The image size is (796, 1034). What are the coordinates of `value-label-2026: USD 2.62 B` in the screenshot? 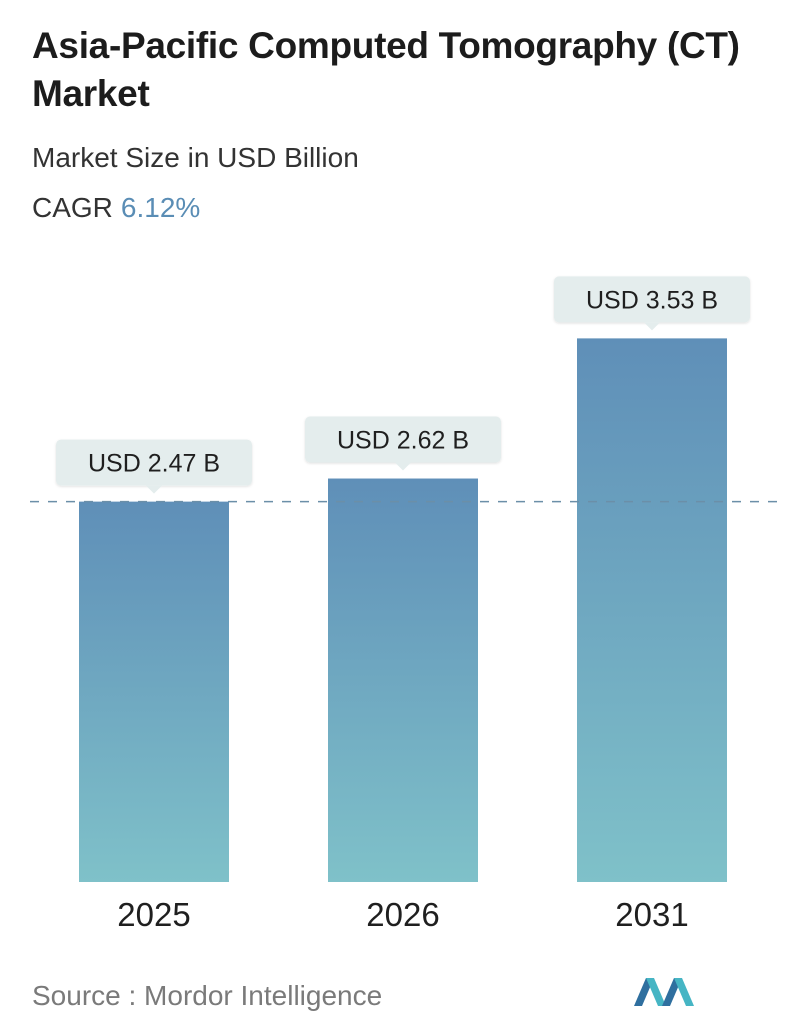 It's located at (403, 443).